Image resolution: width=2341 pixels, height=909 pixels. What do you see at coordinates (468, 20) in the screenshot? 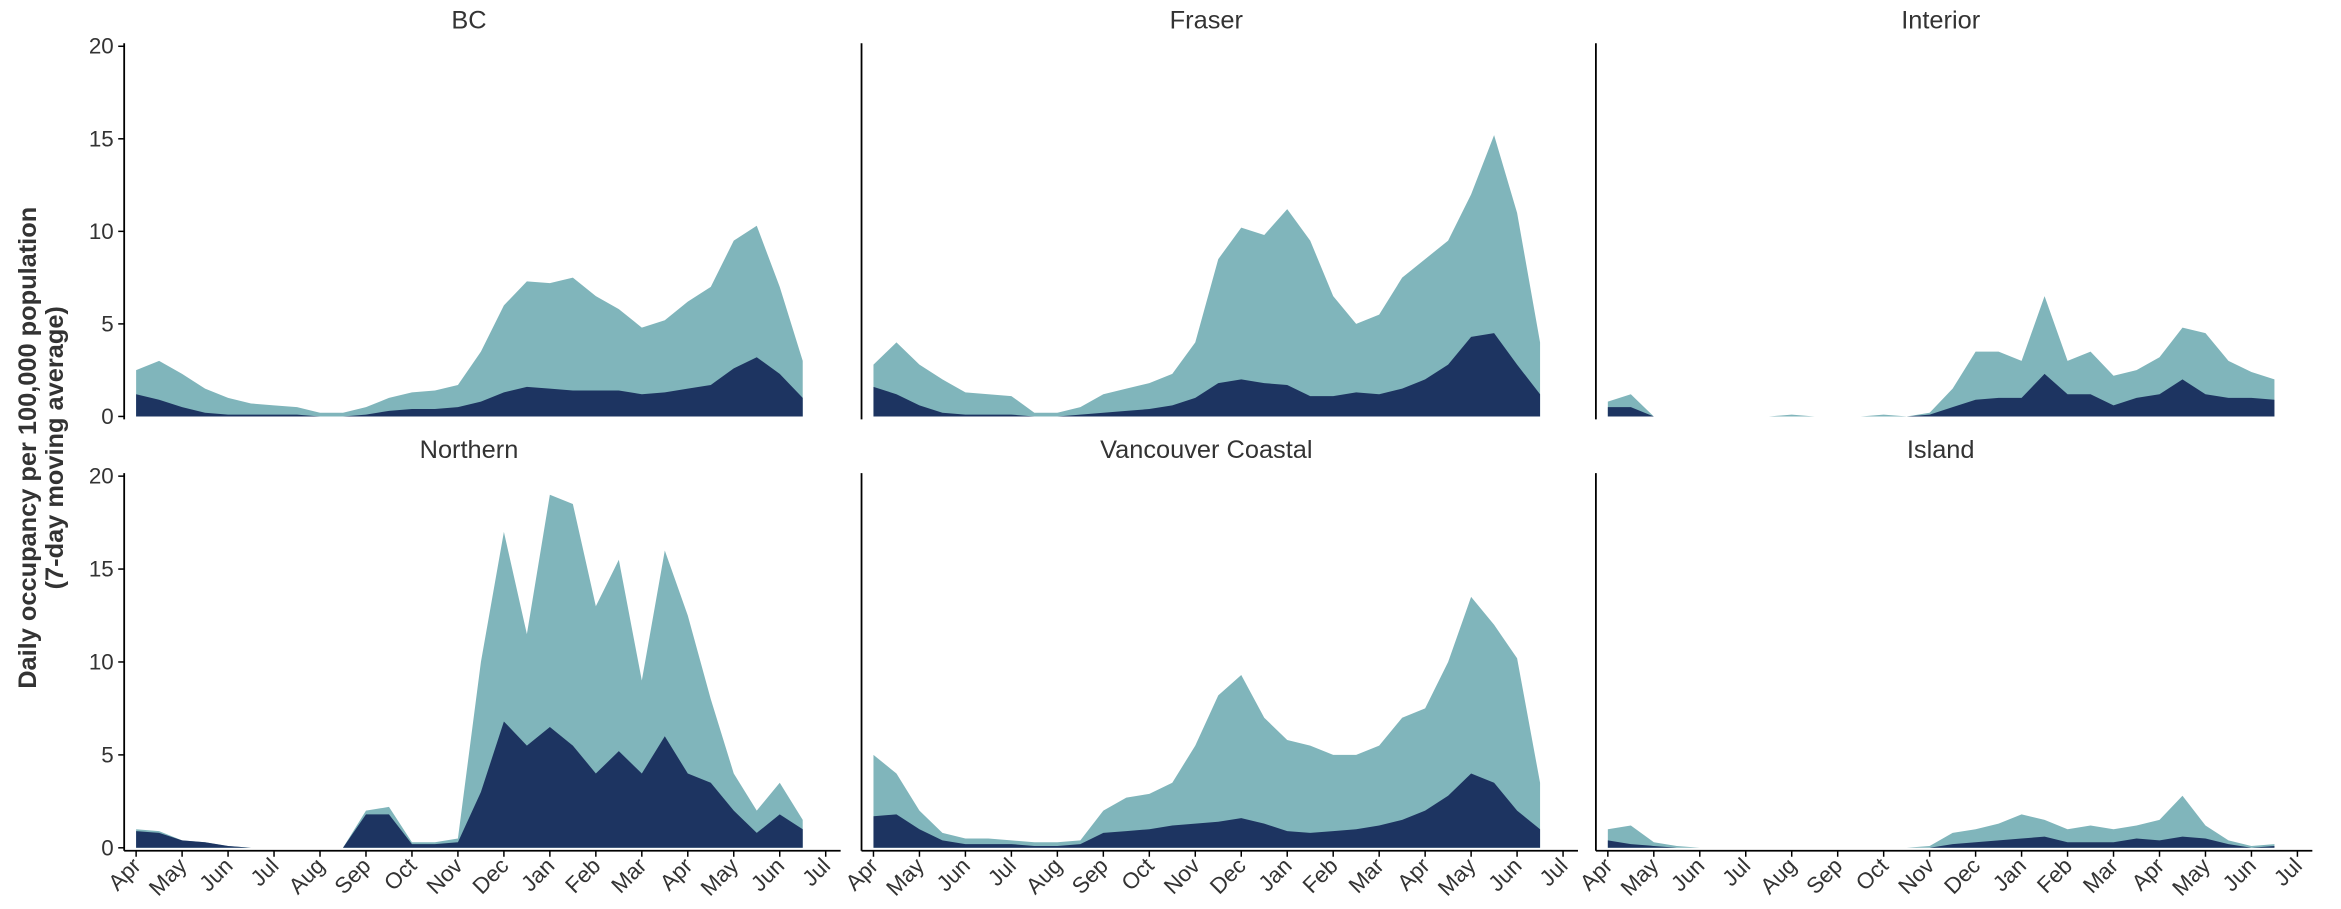
I see `panel-title: BC` at bounding box center [468, 20].